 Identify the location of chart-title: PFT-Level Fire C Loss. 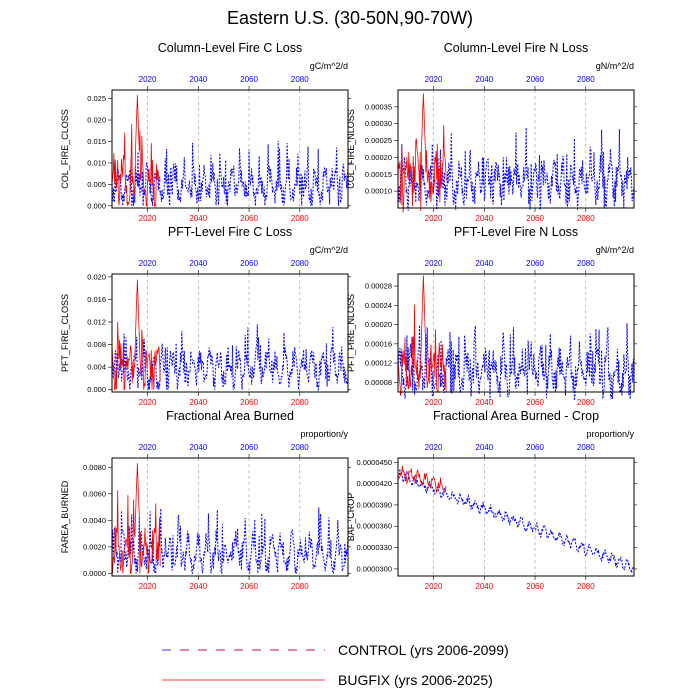
(230, 232).